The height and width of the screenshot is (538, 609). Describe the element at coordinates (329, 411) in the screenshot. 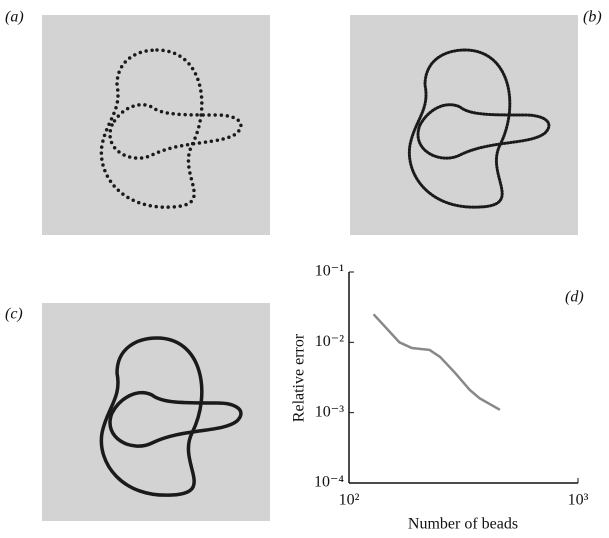

I see `y-tick-label: 10⁻³` at that location.